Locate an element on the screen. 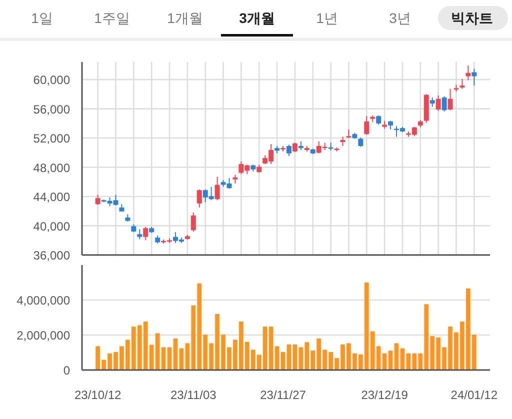 This screenshot has width=512, height=419. text: 3개월 is located at coordinates (257, 18).